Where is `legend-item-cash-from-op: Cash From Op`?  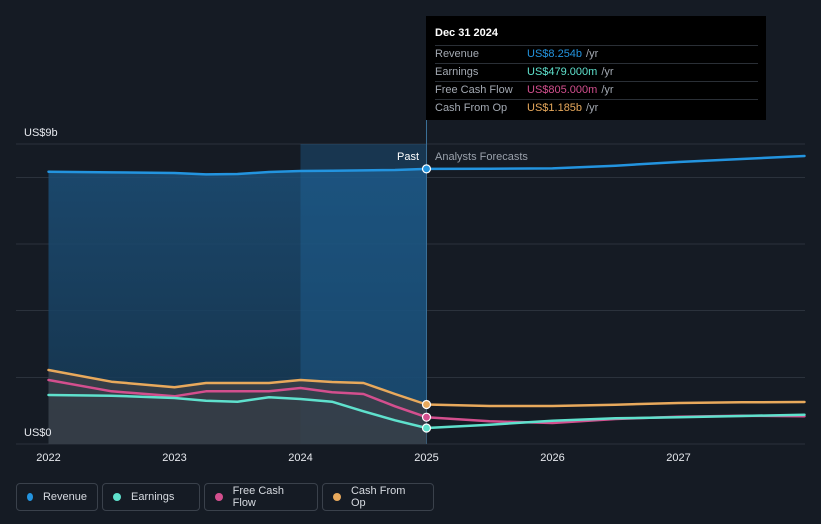 legend-item-cash-from-op: Cash From Op is located at coordinates (378, 497).